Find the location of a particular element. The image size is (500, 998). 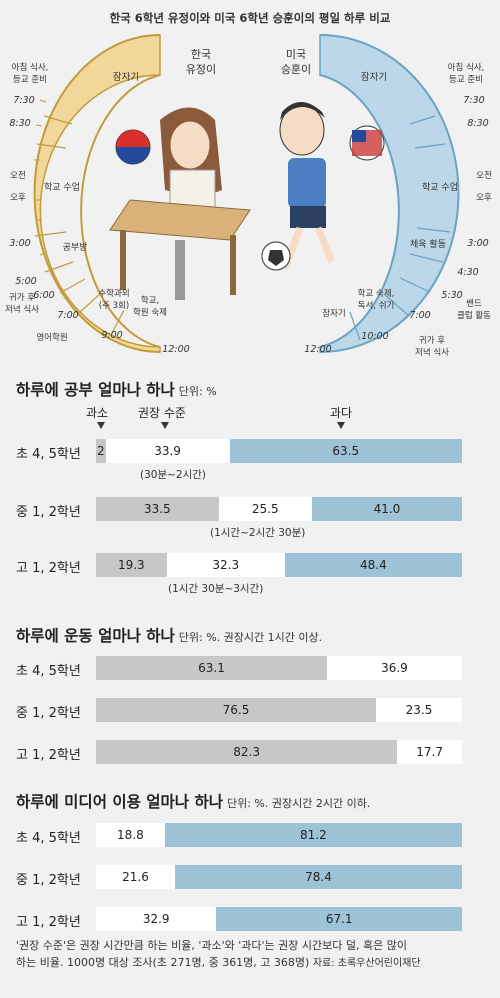

k-act-english: 영어학원 is located at coordinates (51, 337).